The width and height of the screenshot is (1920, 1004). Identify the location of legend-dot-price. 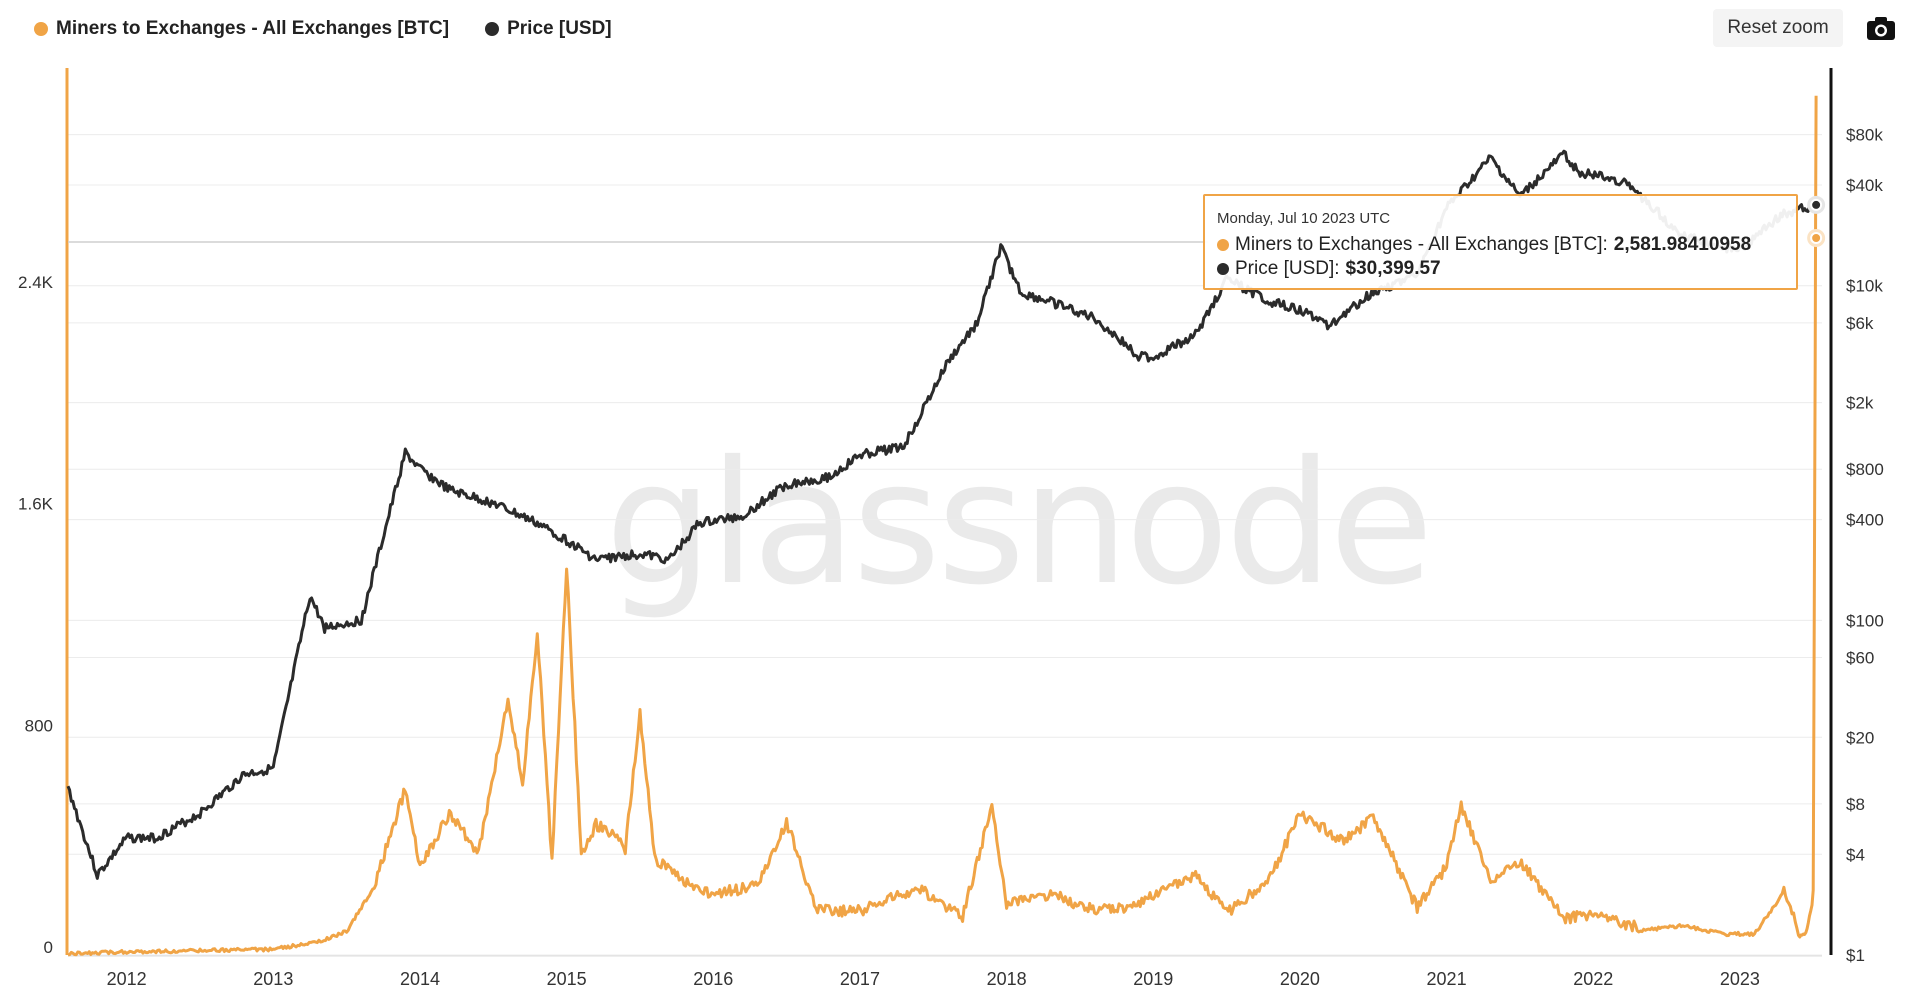
(492, 29).